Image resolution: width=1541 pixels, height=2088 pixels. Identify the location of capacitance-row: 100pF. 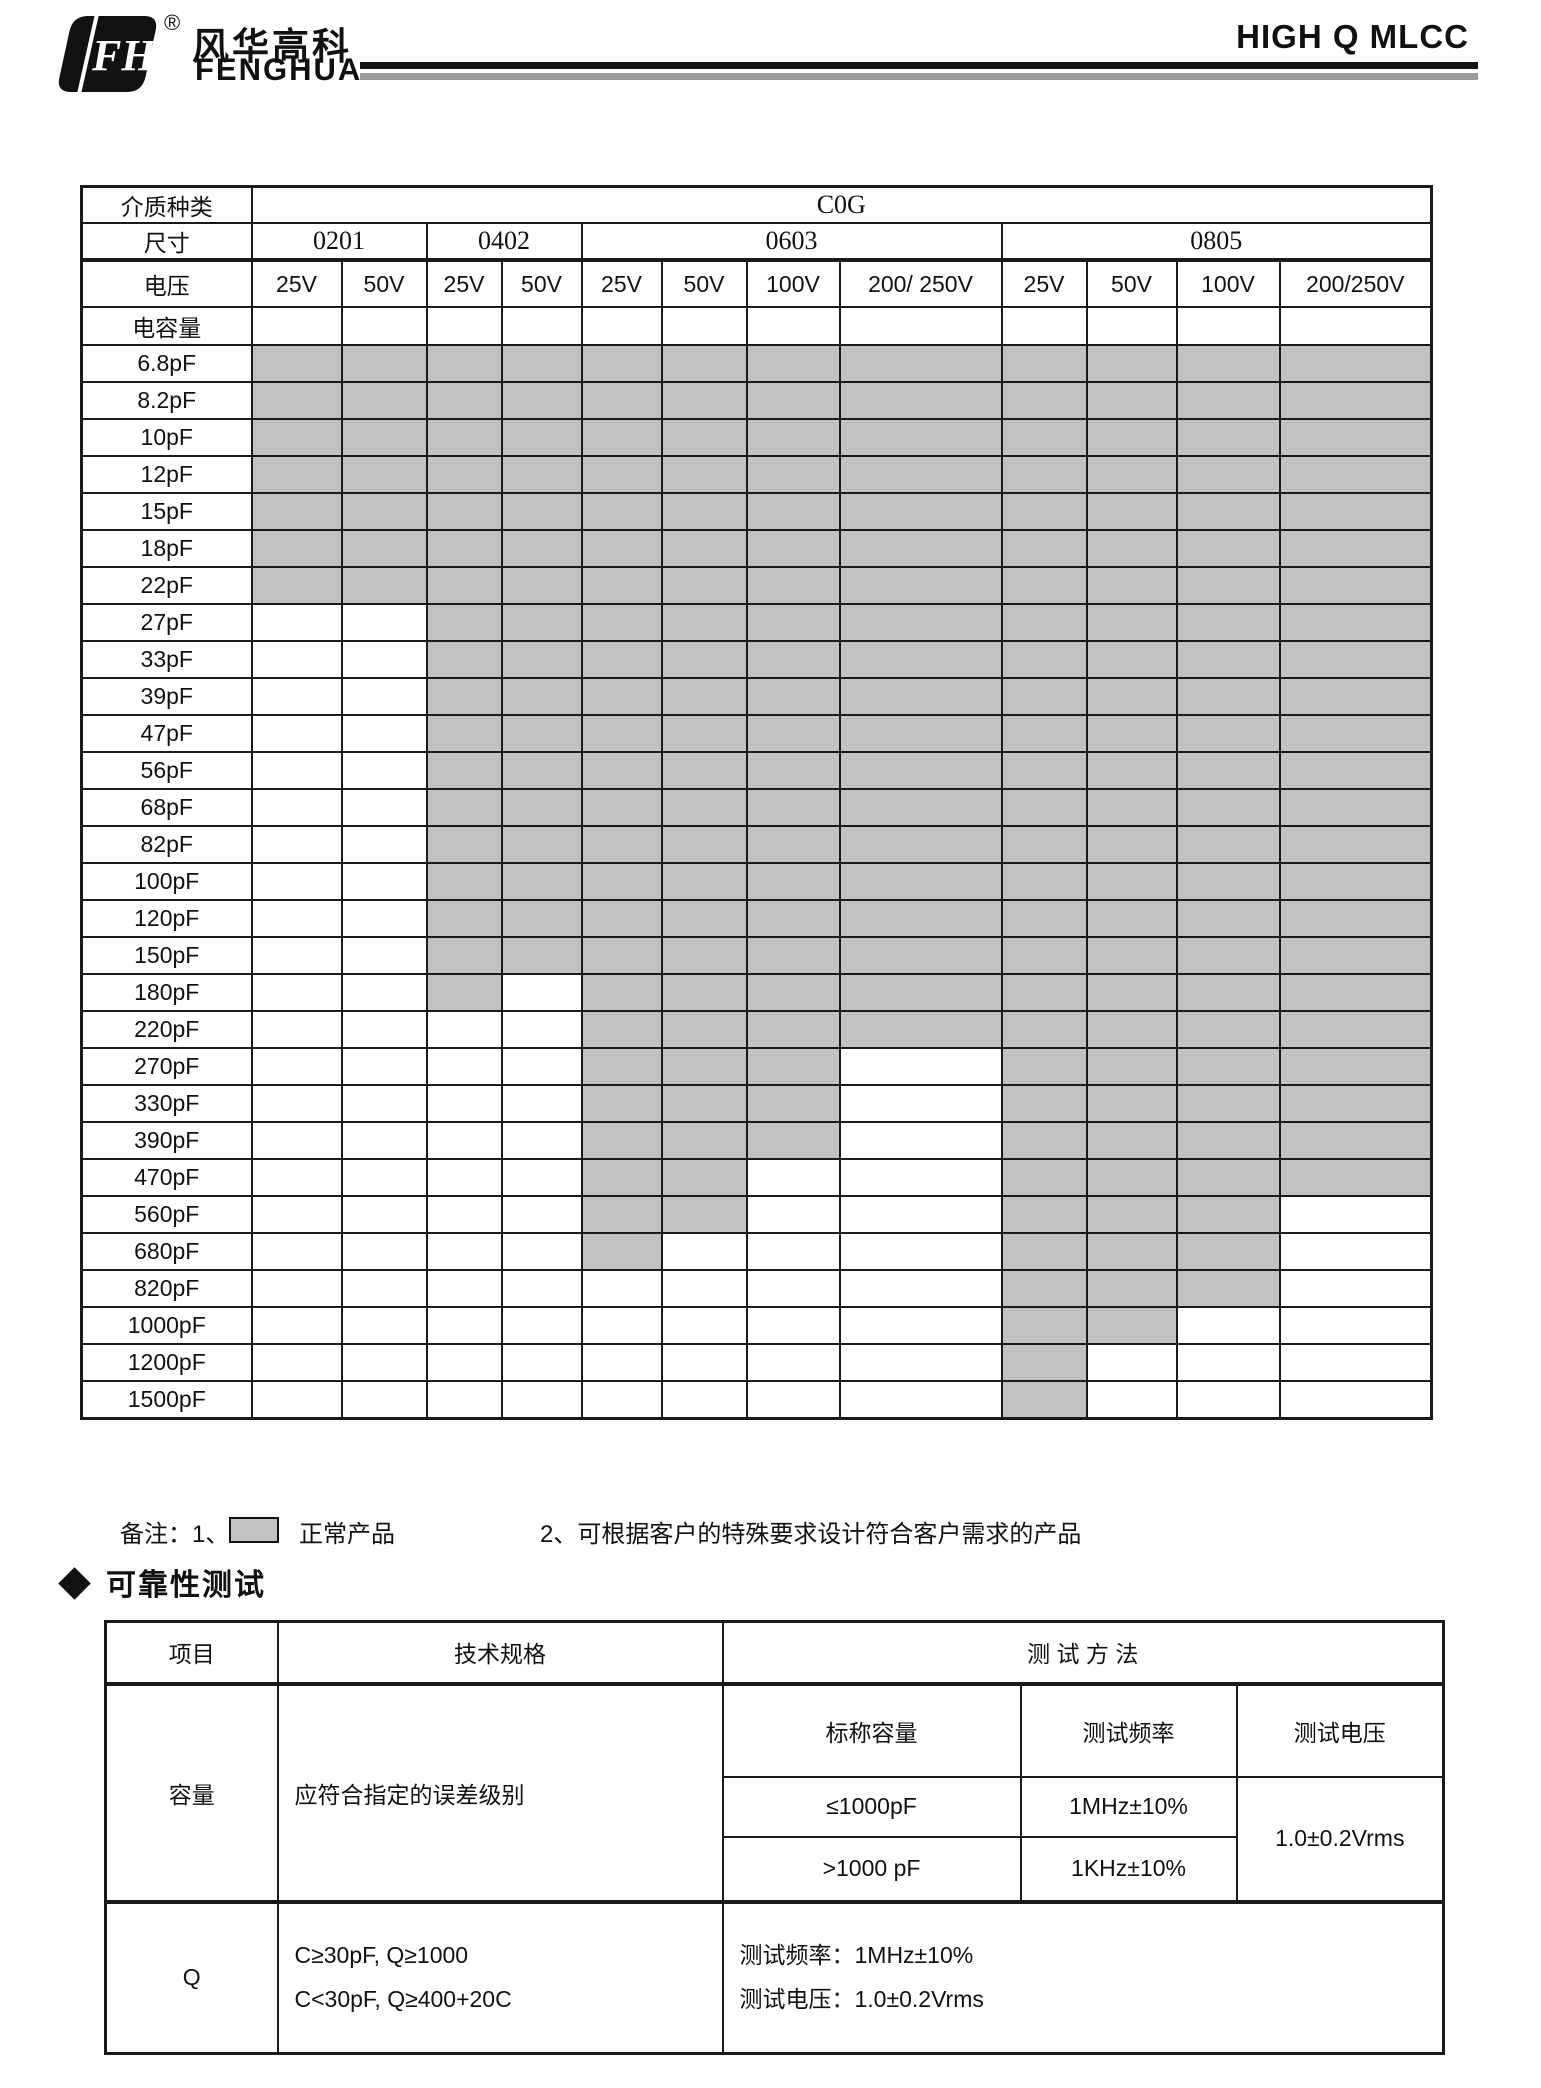
(756, 881).